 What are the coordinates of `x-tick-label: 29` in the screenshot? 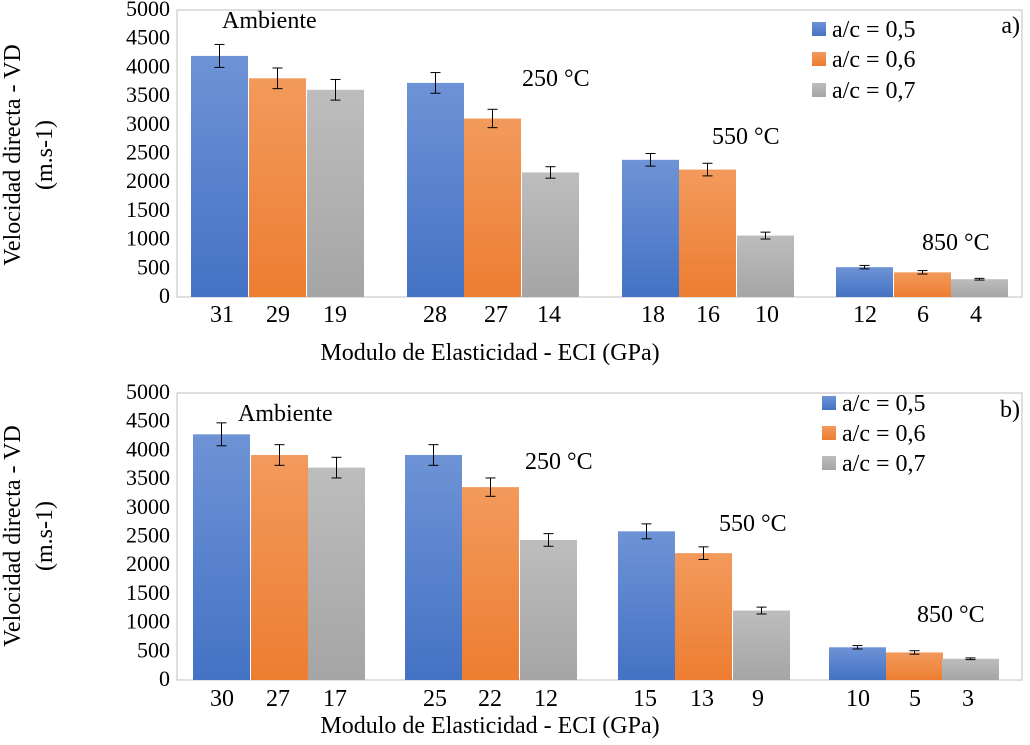 It's located at (278, 315).